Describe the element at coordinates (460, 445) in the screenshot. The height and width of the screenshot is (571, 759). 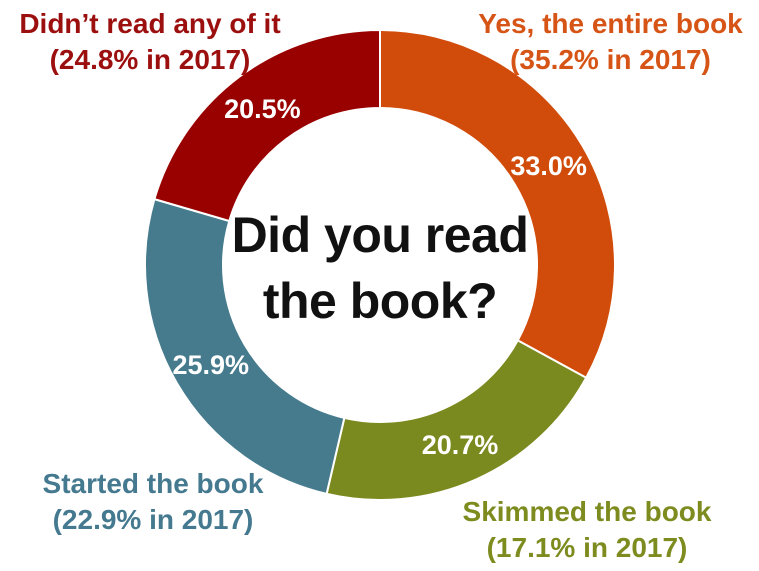
I see `value-label-skimmed: 20.7%` at that location.